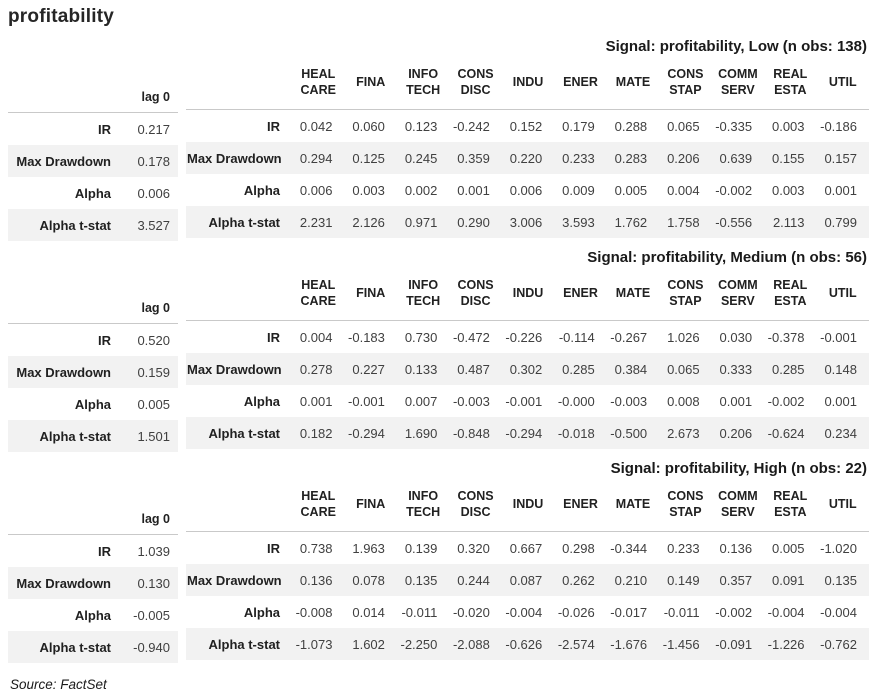 The height and width of the screenshot is (694, 879). I want to click on sector-value: -0.000, so click(576, 401).